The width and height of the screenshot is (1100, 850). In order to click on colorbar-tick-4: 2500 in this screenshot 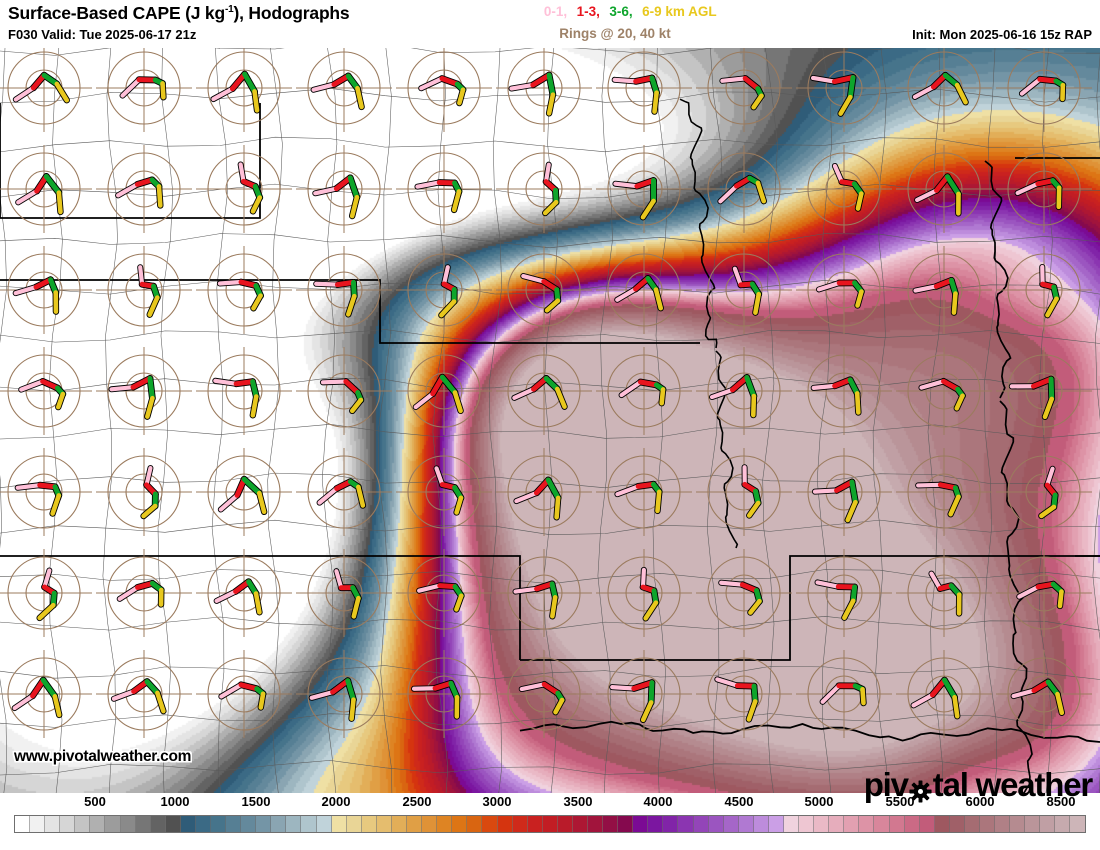, I will do `click(417, 801)`.